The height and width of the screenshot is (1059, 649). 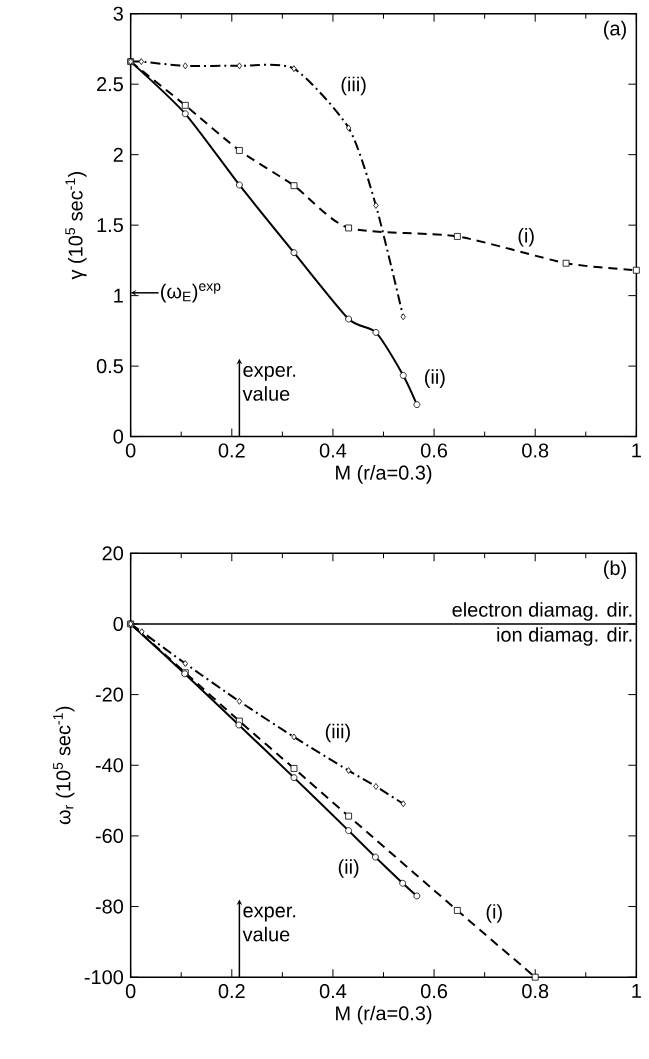 I want to click on y-tick-label: 2, so click(x=118, y=154).